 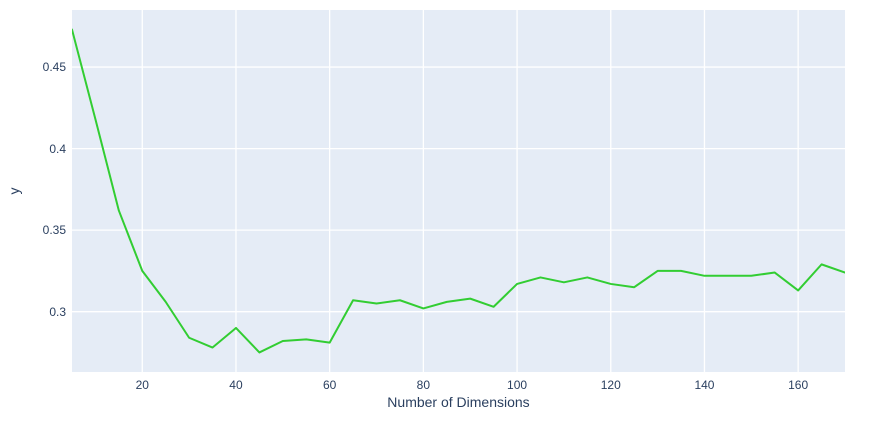 What do you see at coordinates (236, 385) in the screenshot?
I see `x-tick-label: 40` at bounding box center [236, 385].